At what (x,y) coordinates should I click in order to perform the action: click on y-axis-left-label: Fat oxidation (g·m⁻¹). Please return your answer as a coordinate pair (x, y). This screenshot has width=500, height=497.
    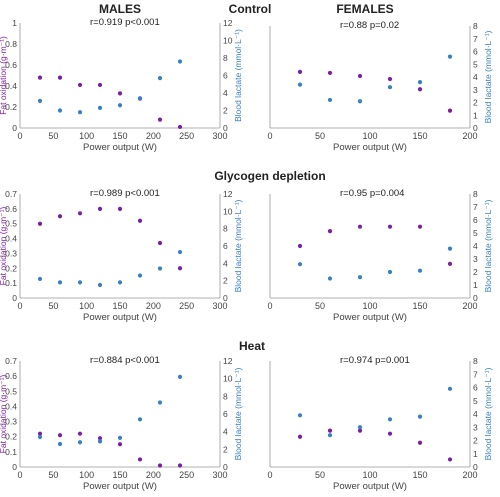
    Looking at the image, I should click on (4, 414).